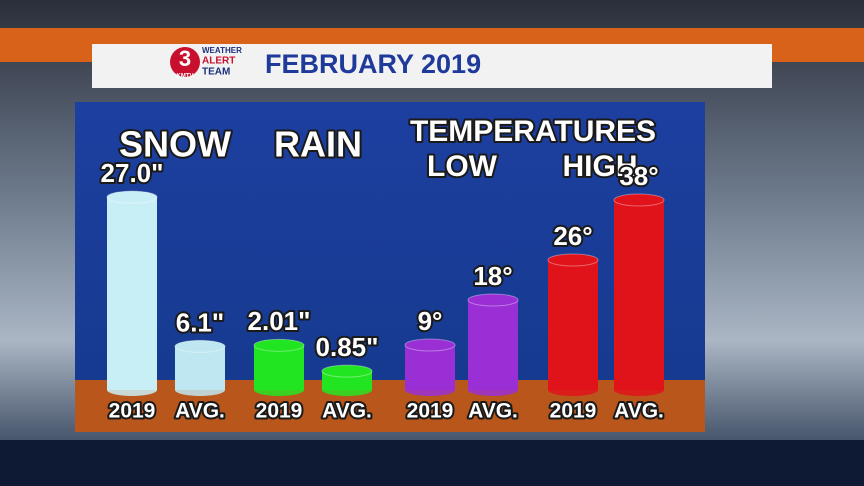 The height and width of the screenshot is (486, 864). I want to click on title: FEBRUARY 2019, so click(373, 64).